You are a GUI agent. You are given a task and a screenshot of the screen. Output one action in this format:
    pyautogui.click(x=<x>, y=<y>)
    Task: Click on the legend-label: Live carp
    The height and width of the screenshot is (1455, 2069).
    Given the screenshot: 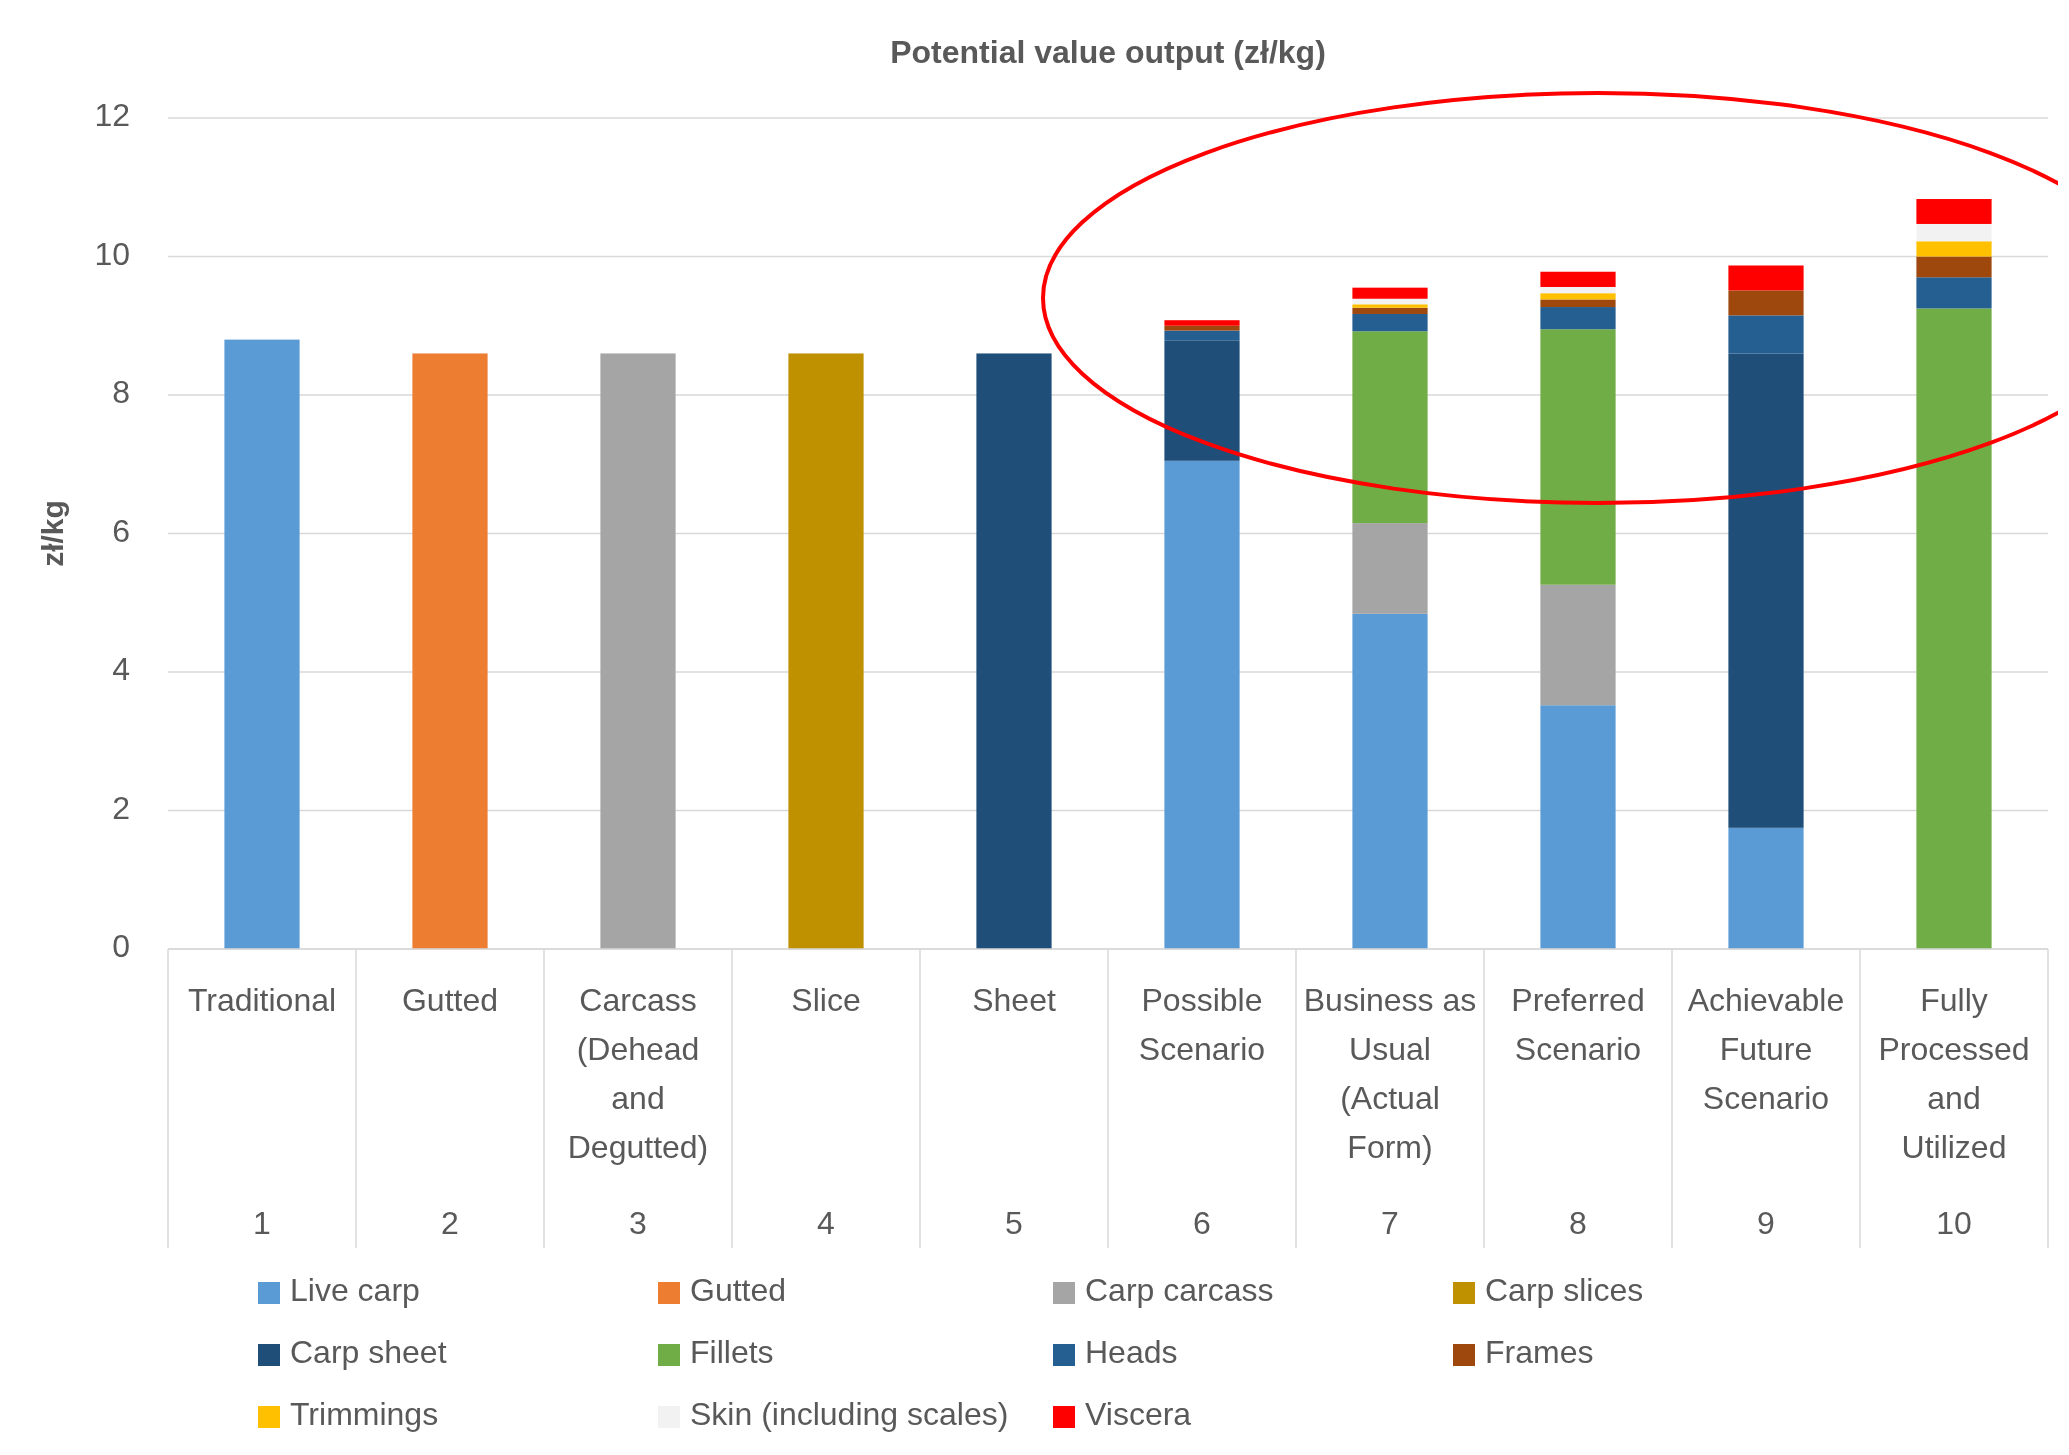 What is the action you would take?
    pyautogui.click(x=355, y=1290)
    